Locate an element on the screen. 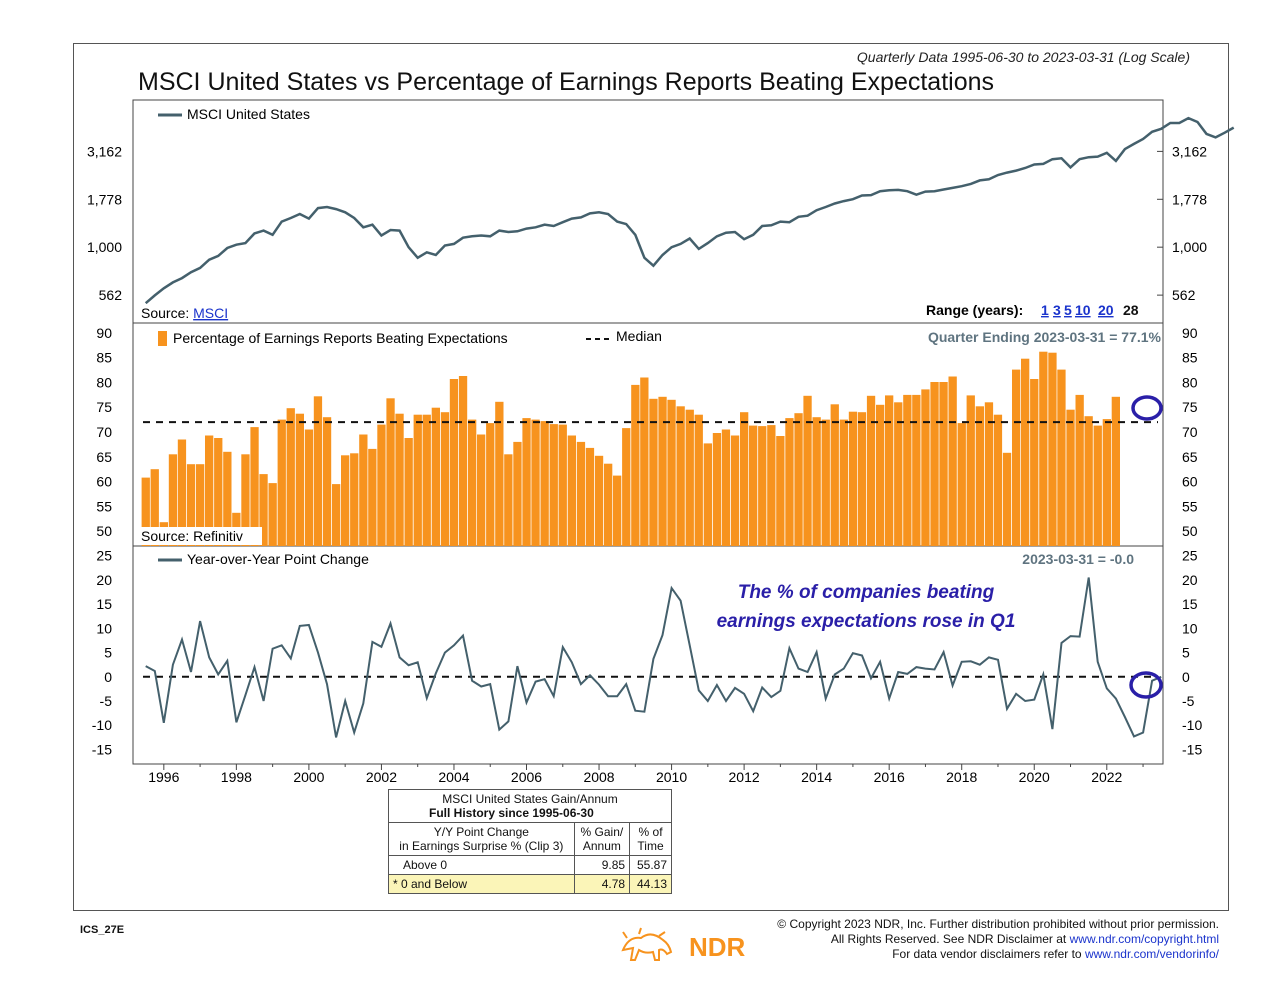  annotation-line-2: earnings expectations rose in Q1 is located at coordinates (866, 621).